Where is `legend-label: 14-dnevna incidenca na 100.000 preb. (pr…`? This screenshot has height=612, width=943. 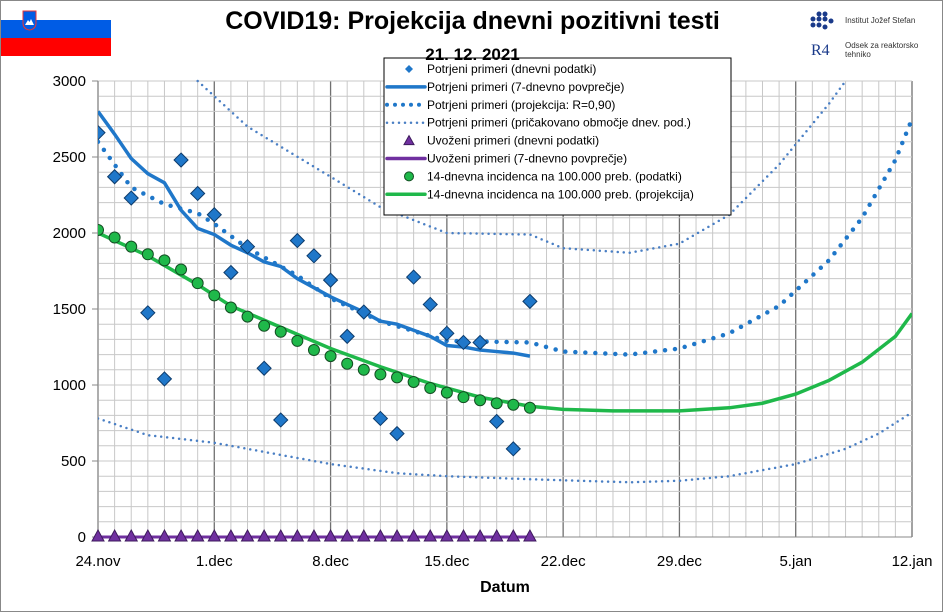 legend-label: 14-dnevna incidenca na 100.000 preb. (pr… is located at coordinates (560, 194).